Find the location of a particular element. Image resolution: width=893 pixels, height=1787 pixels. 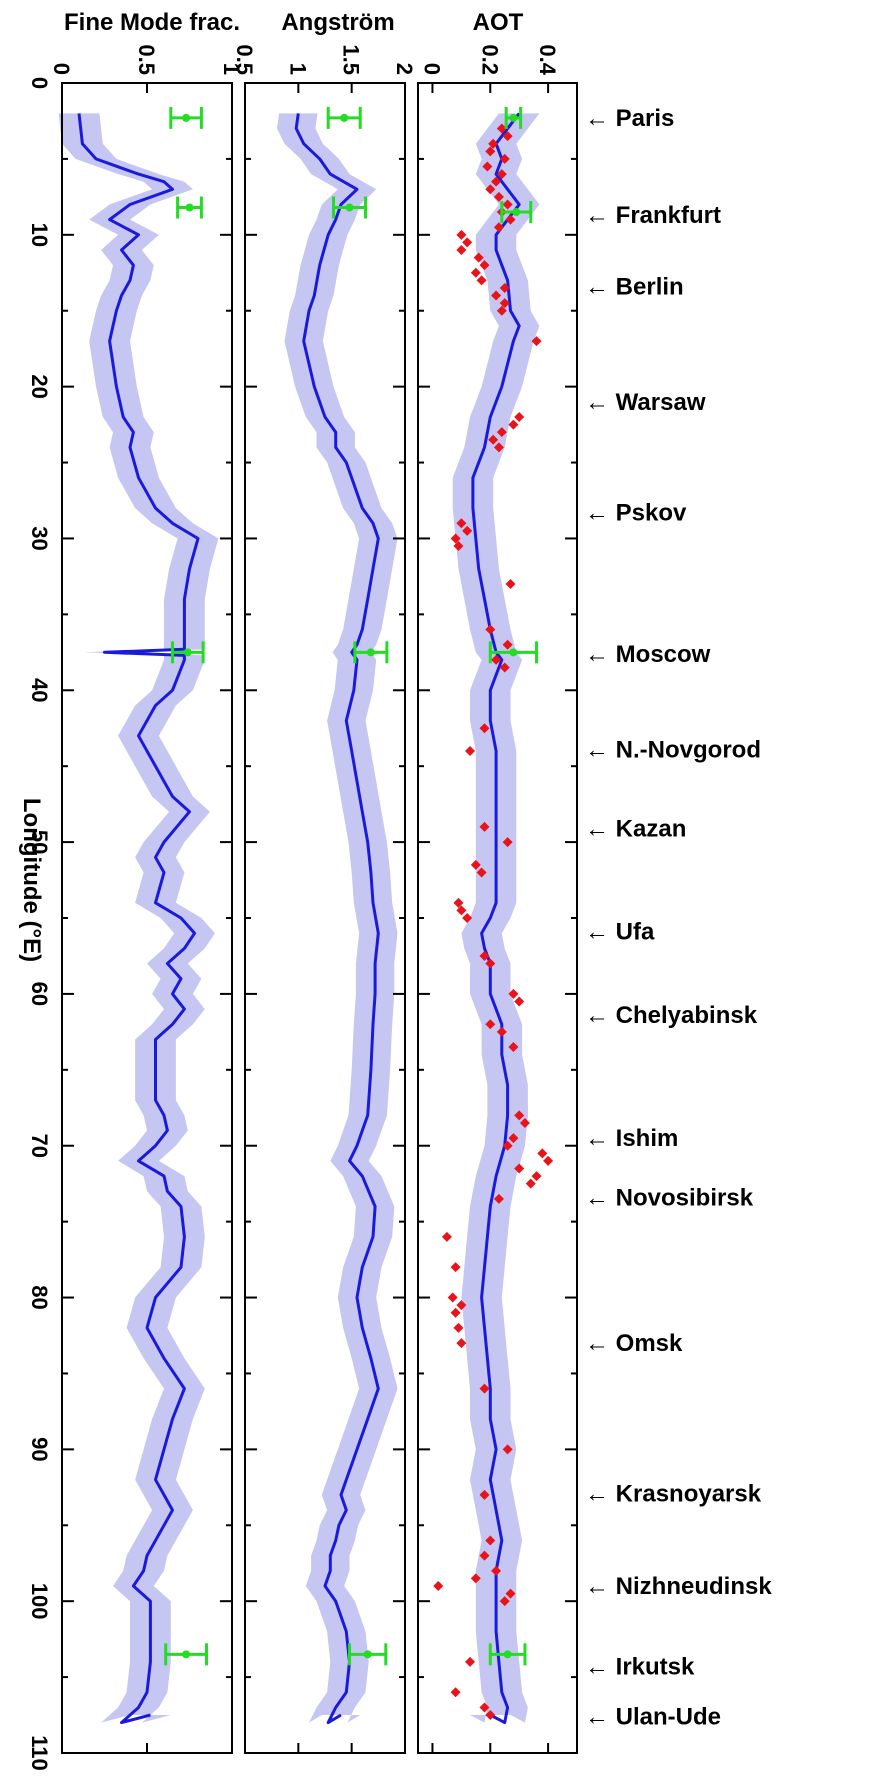

longitude-tick-label: 10 is located at coordinates (39, 235).